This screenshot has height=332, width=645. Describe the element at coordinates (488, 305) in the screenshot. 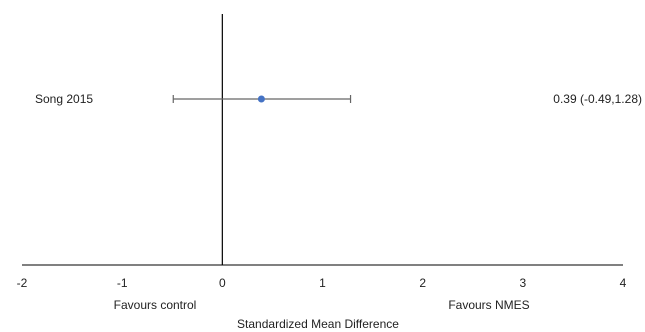

I see `favours-nmes-label: Favours NMES` at that location.